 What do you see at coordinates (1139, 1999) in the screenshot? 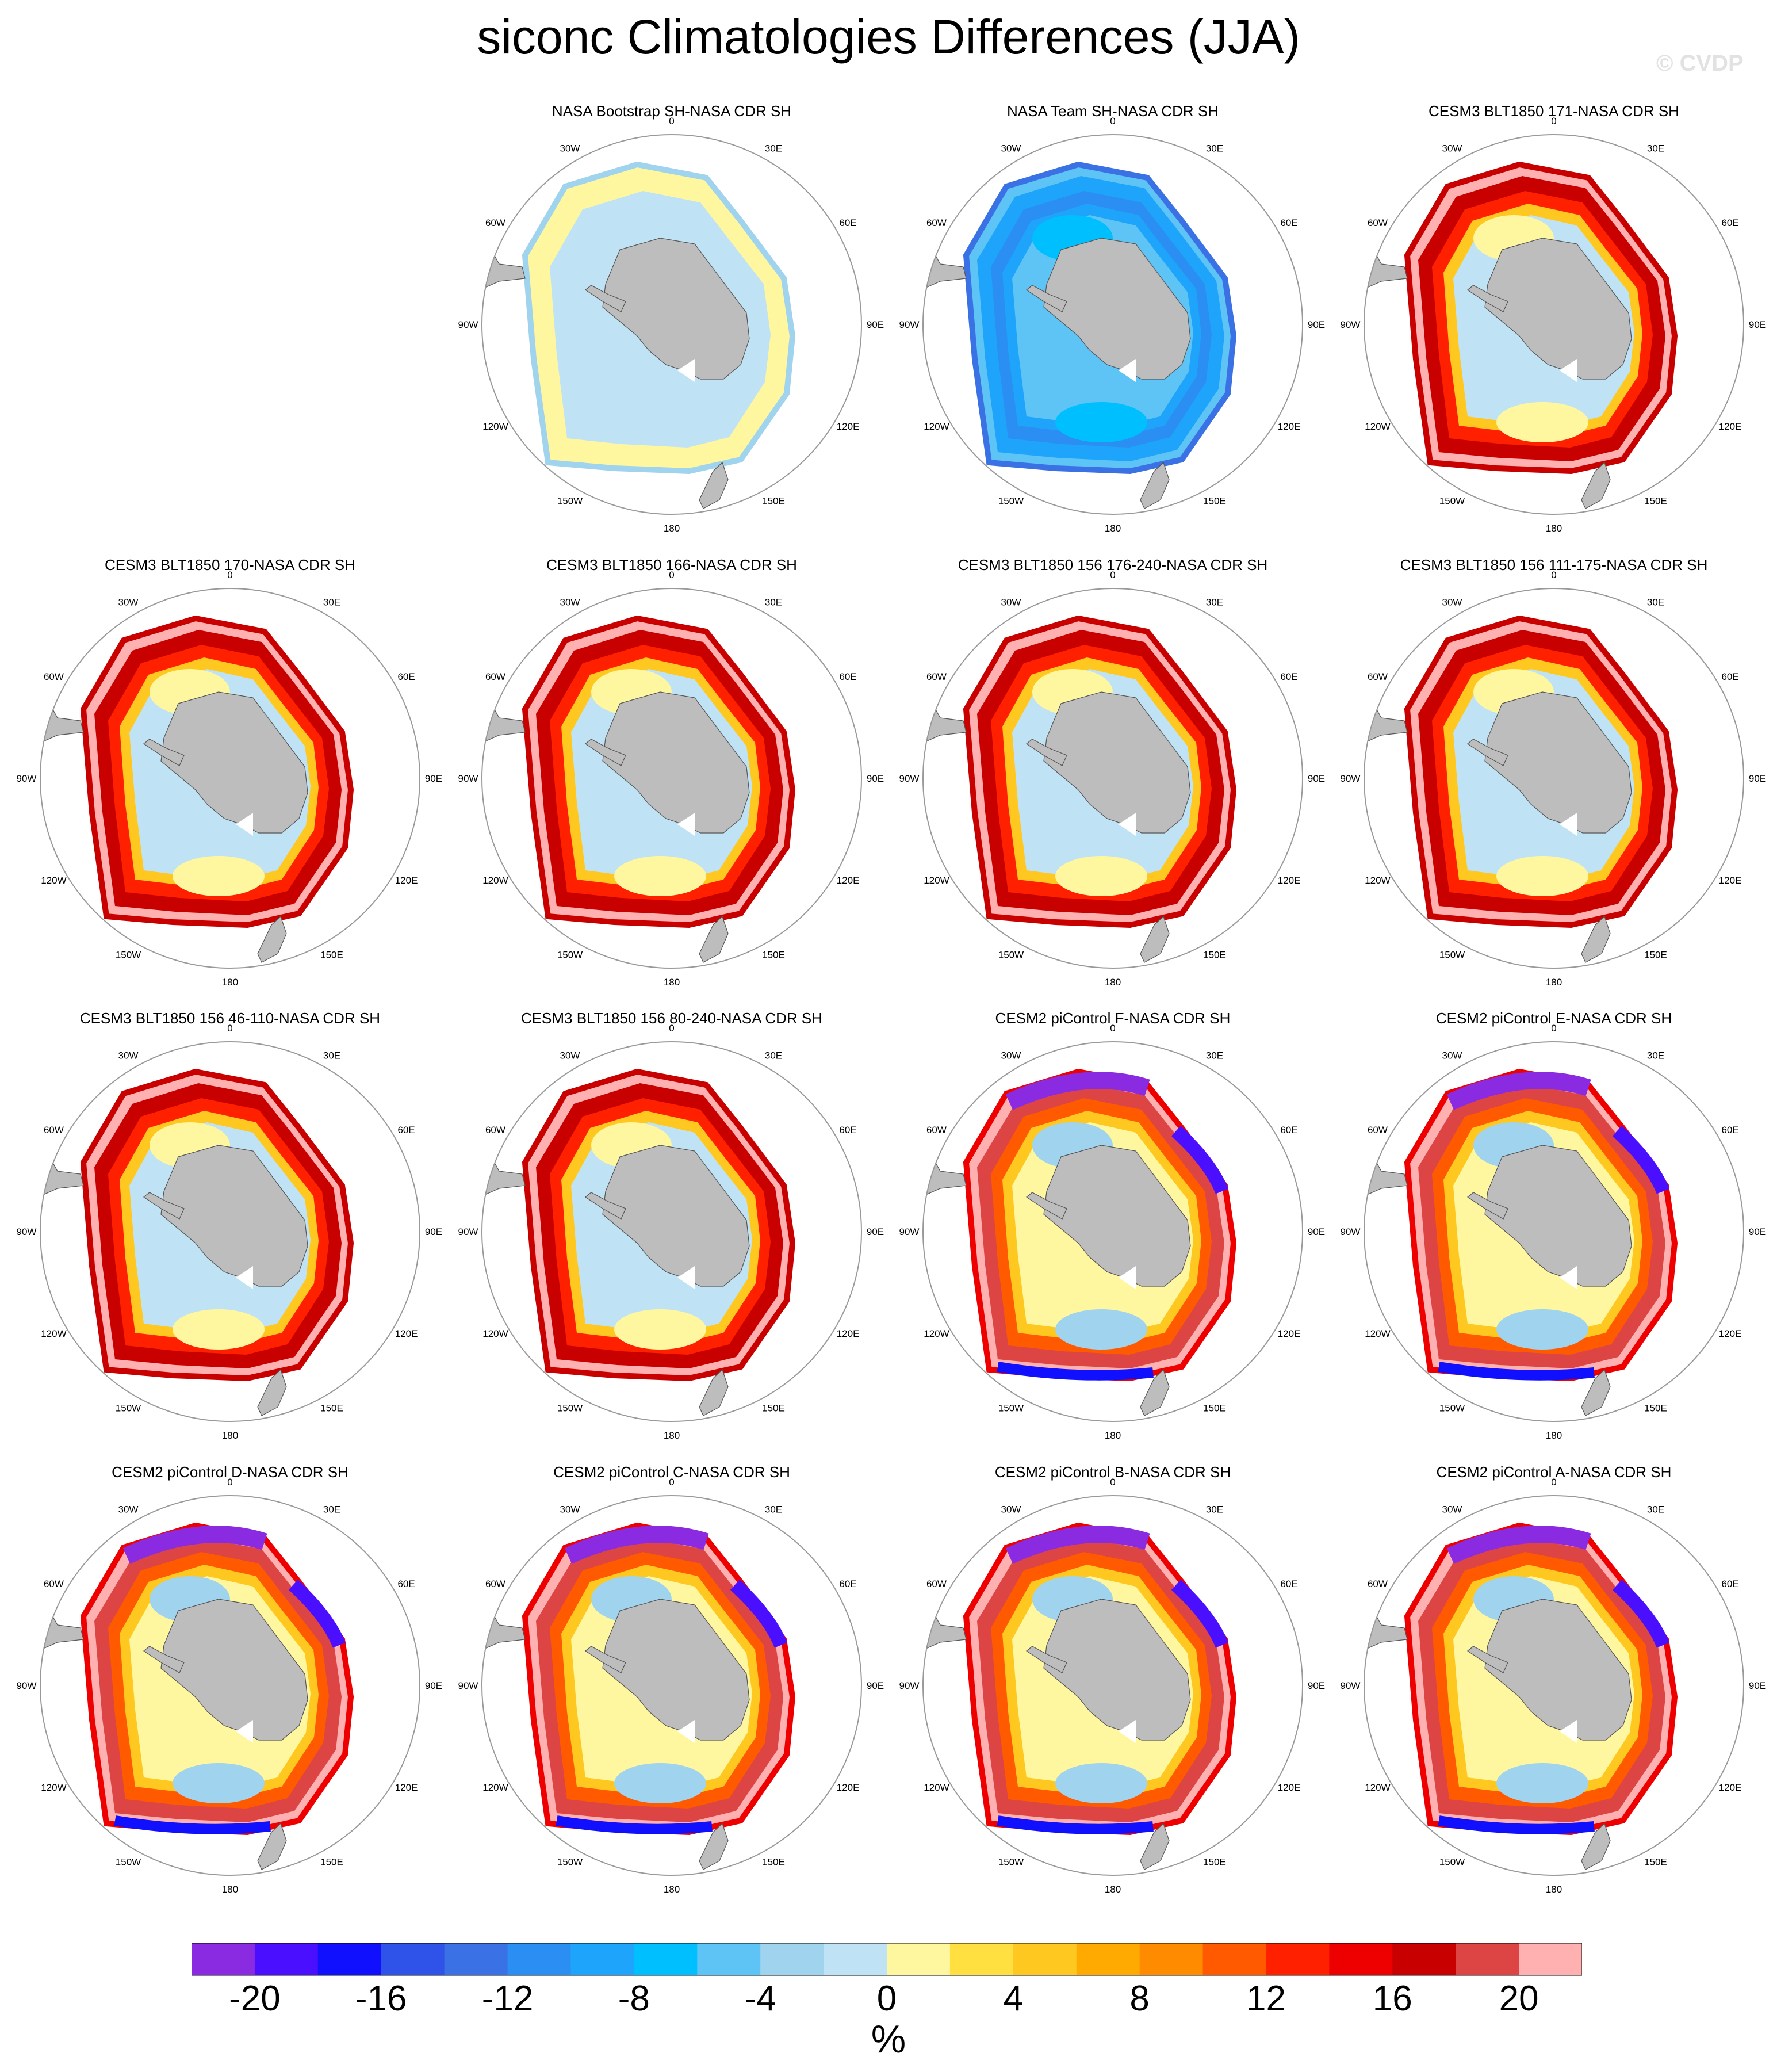
I see `colorbar-tick-label: 8` at bounding box center [1139, 1999].